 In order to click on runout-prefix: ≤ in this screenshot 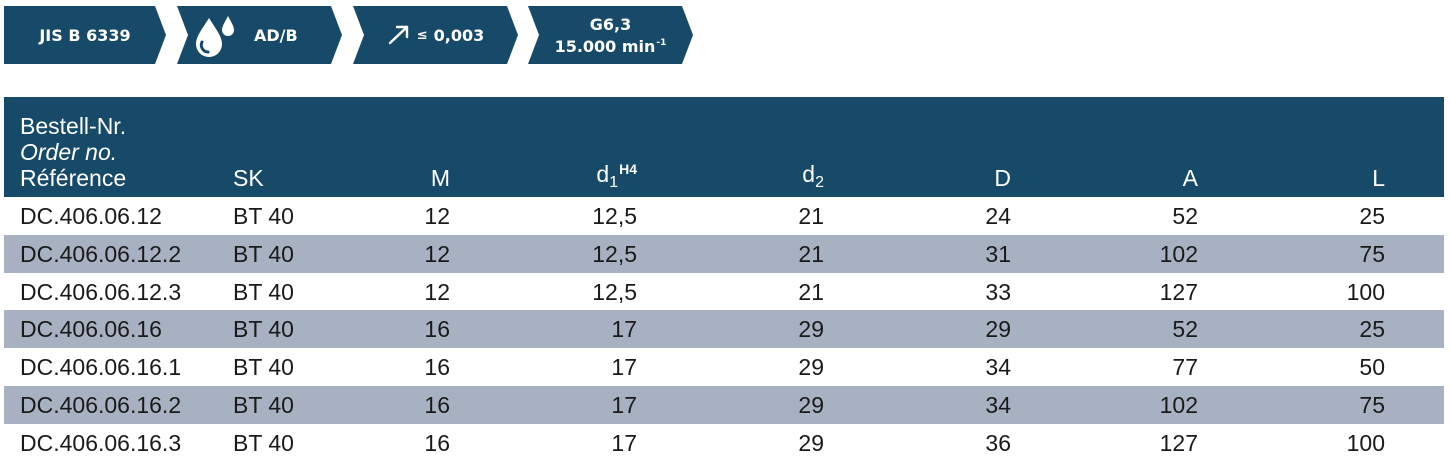, I will do `click(422, 35)`.